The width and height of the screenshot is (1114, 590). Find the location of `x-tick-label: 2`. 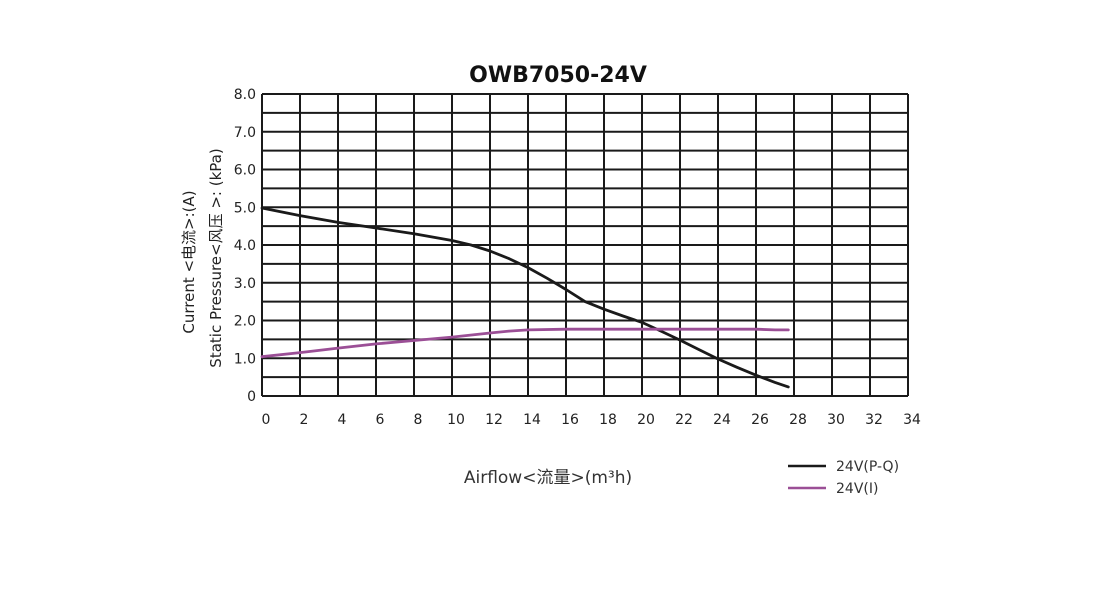

x-tick-label: 2 is located at coordinates (304, 420).